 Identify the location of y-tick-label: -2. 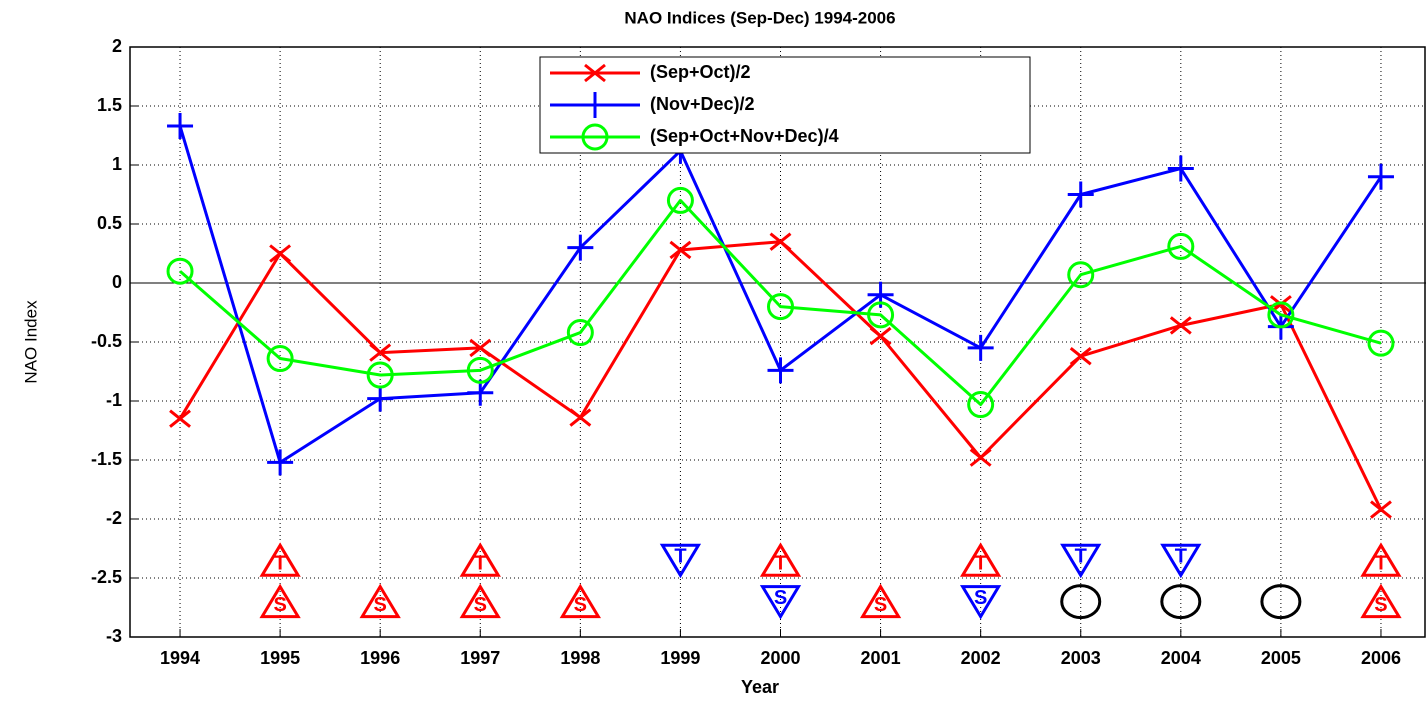
(114, 518).